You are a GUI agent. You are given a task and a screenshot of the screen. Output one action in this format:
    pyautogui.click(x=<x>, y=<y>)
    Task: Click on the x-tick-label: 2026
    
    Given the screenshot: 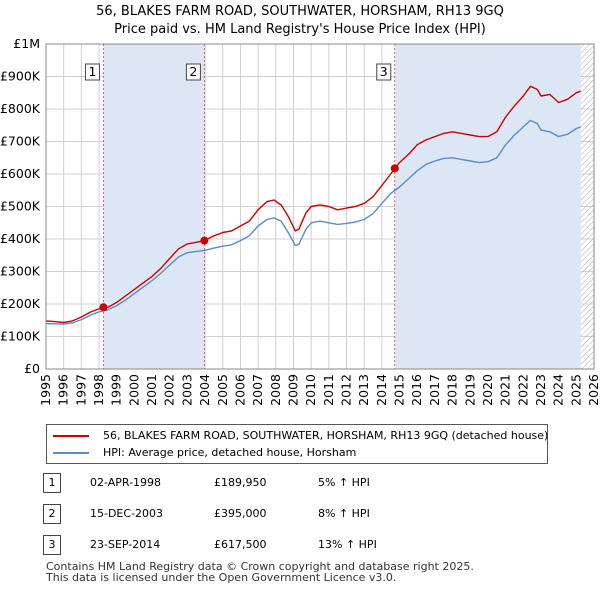 What is the action you would take?
    pyautogui.click(x=593, y=390)
    